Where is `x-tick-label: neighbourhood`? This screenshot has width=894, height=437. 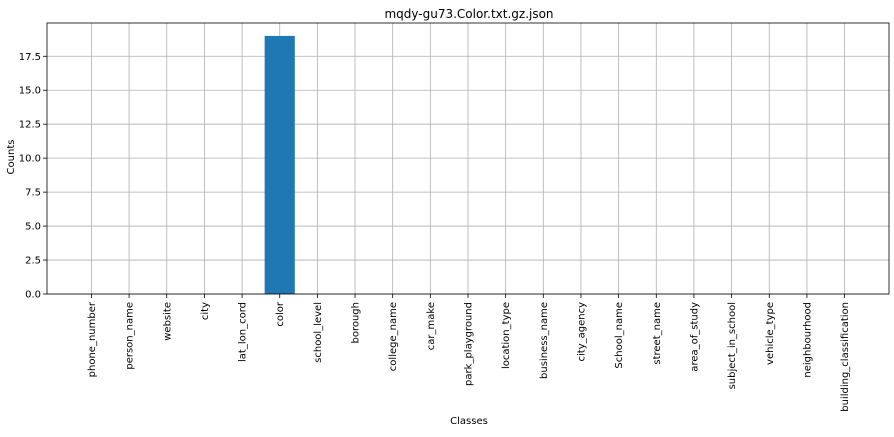
x-tick-label: neighbourhood is located at coordinates (807, 340).